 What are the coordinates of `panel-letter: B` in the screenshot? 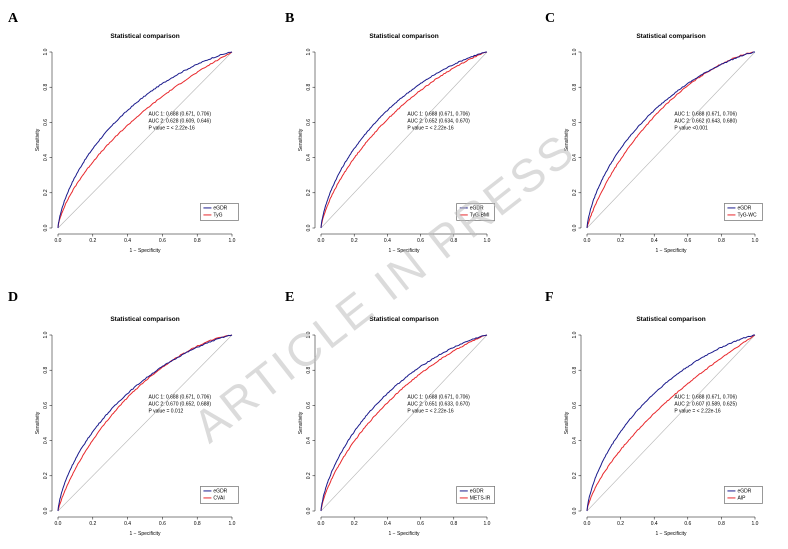 It's located at (289, 18).